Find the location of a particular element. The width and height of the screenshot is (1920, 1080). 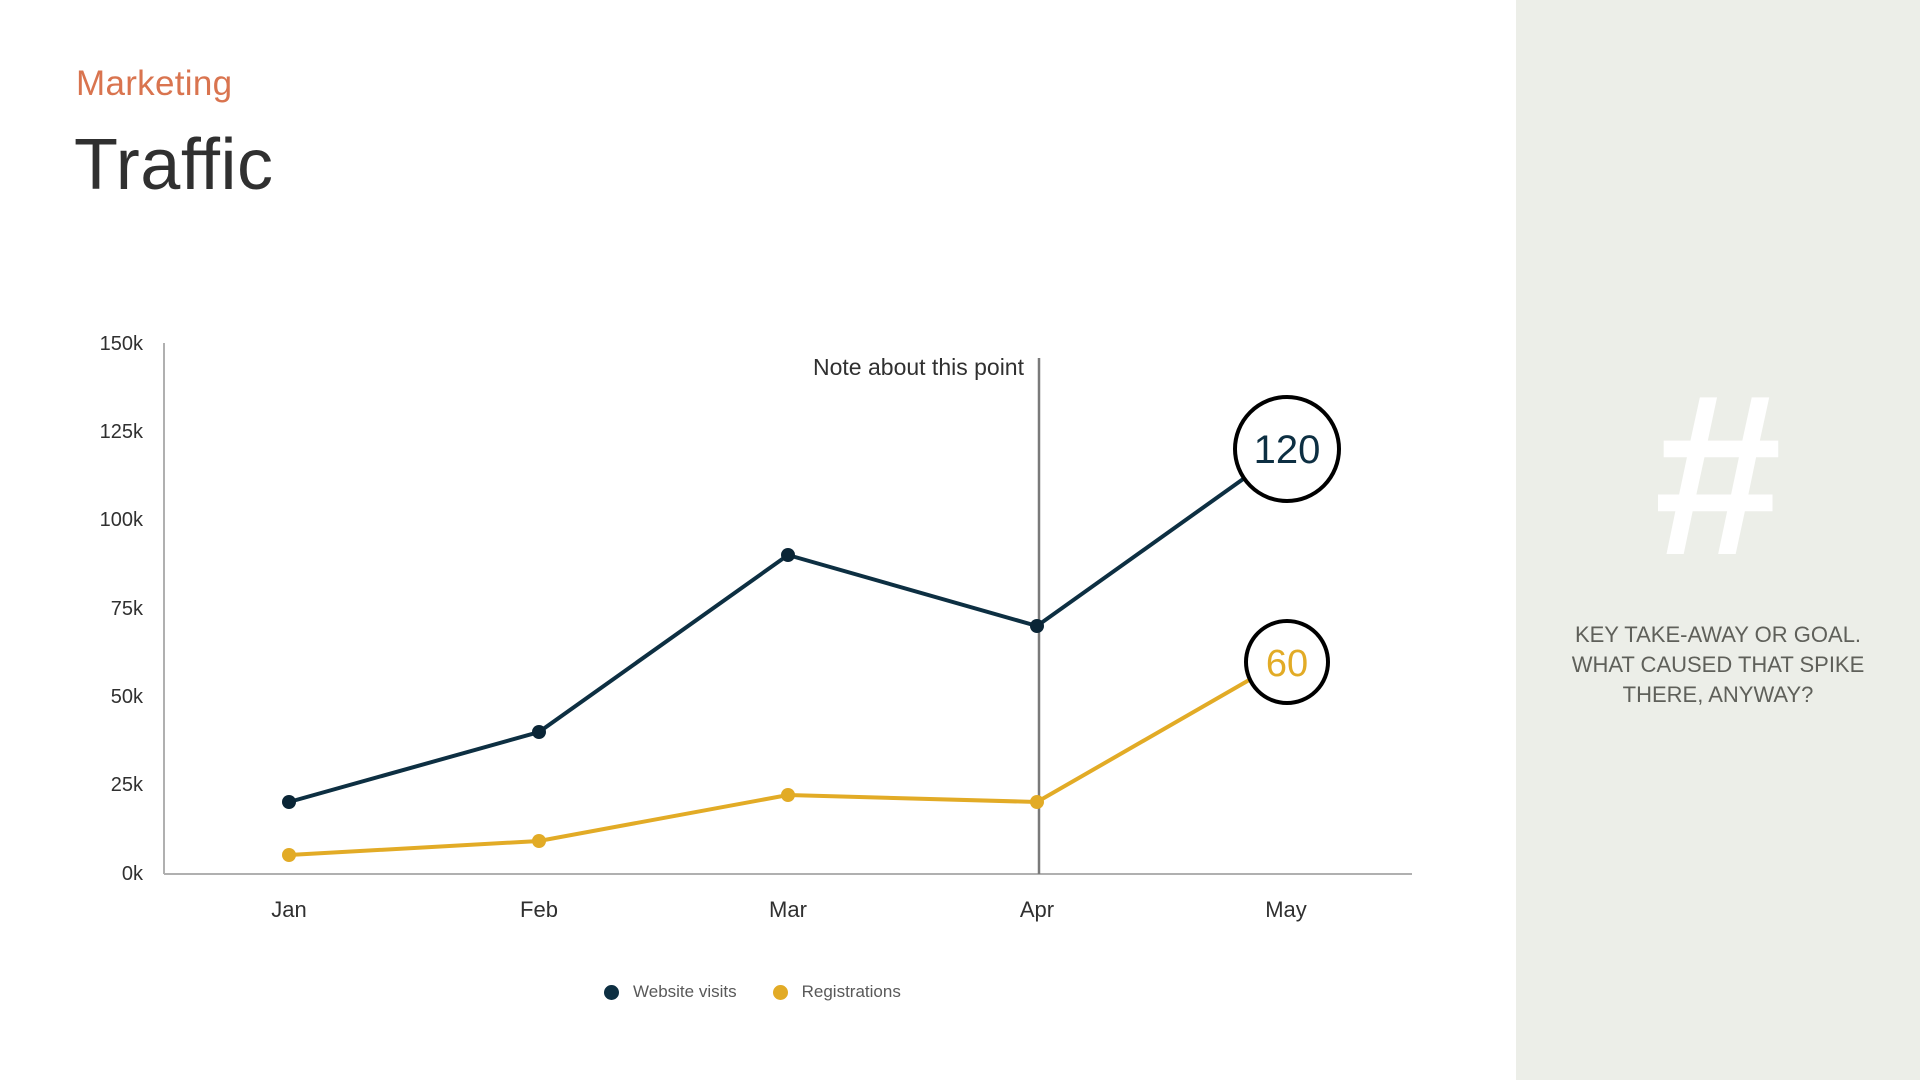

takeaway-line: WHAT CAUSED THAT SPIKE is located at coordinates (1718, 664).